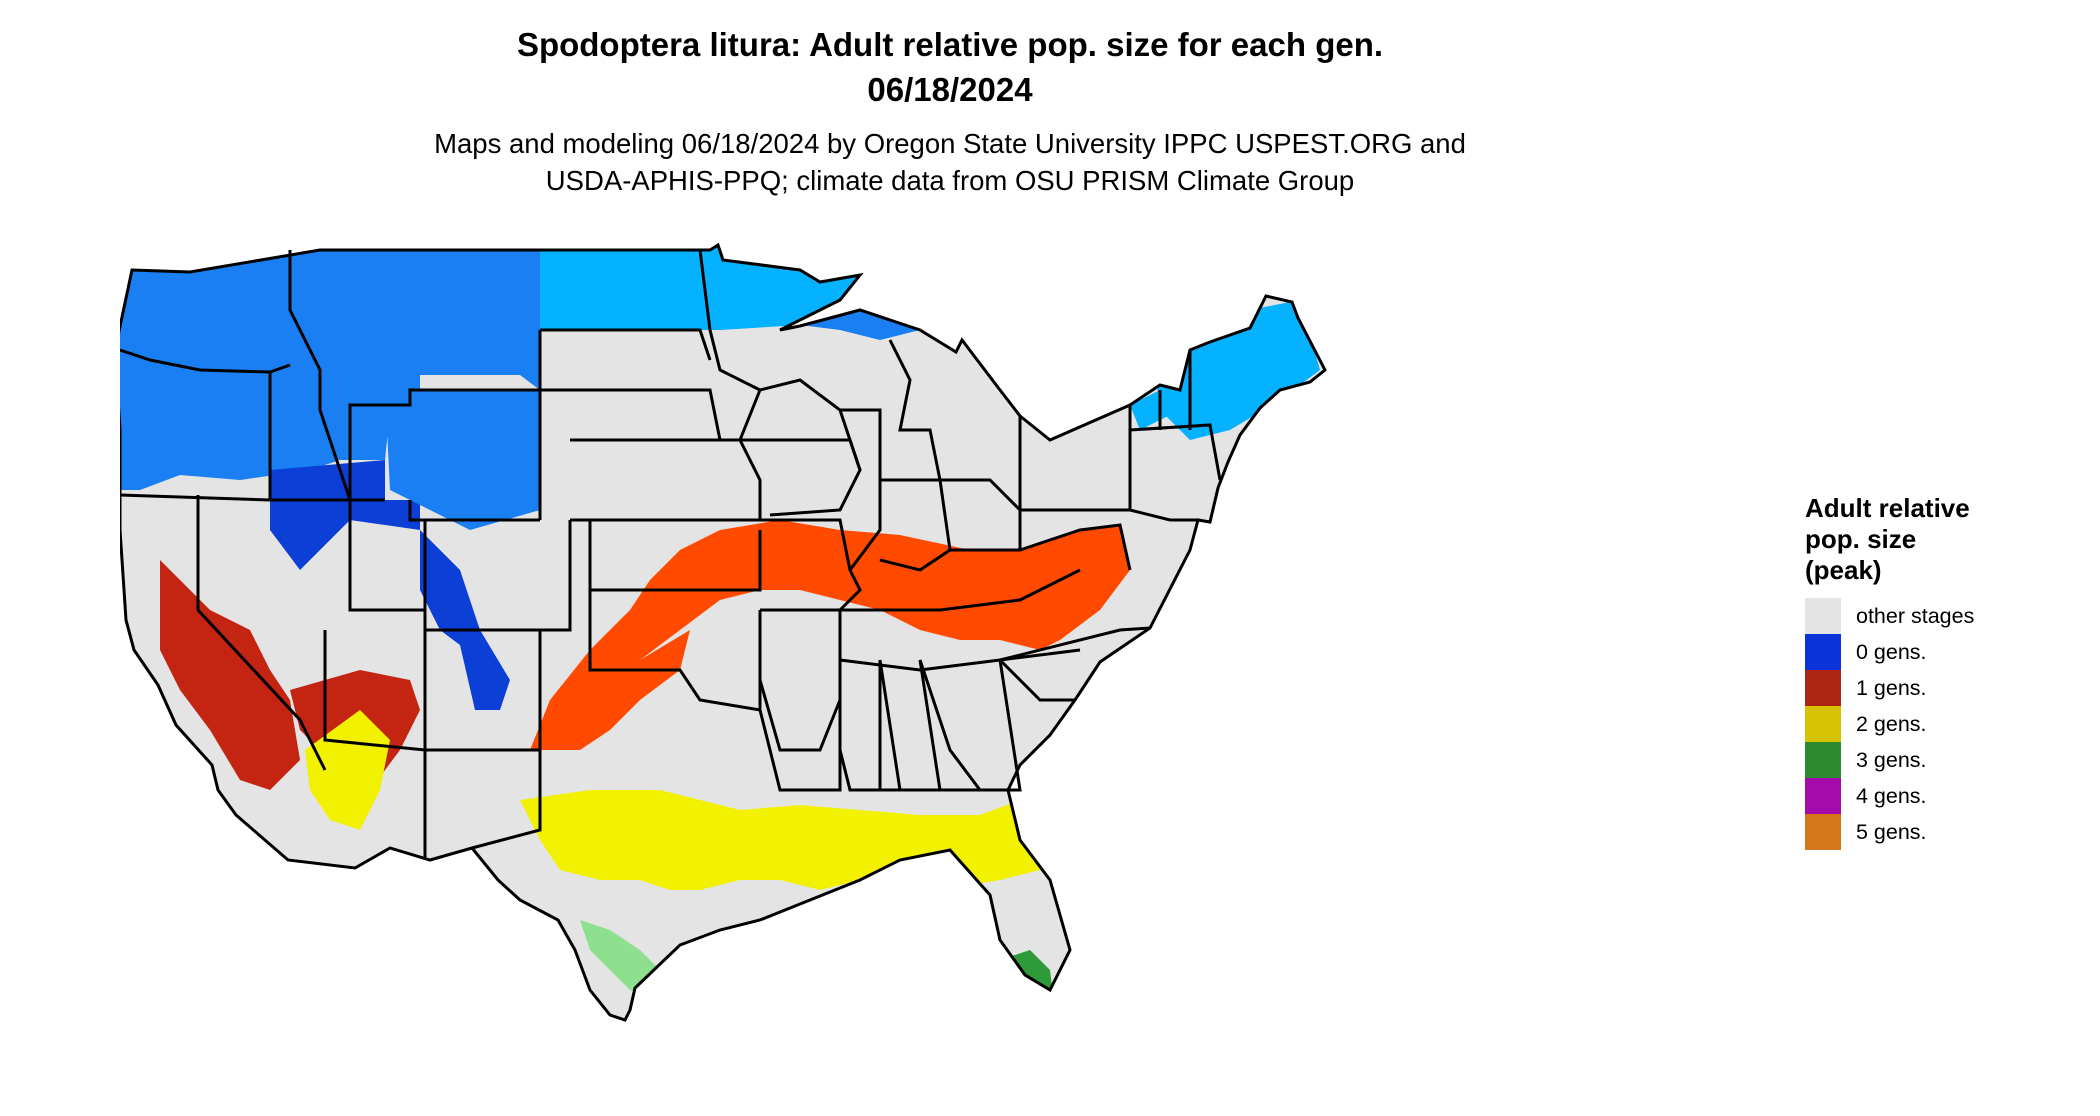 The height and width of the screenshot is (1116, 2100). Describe the element at coordinates (1891, 831) in the screenshot. I see `legend-label: 5 gens.` at that location.